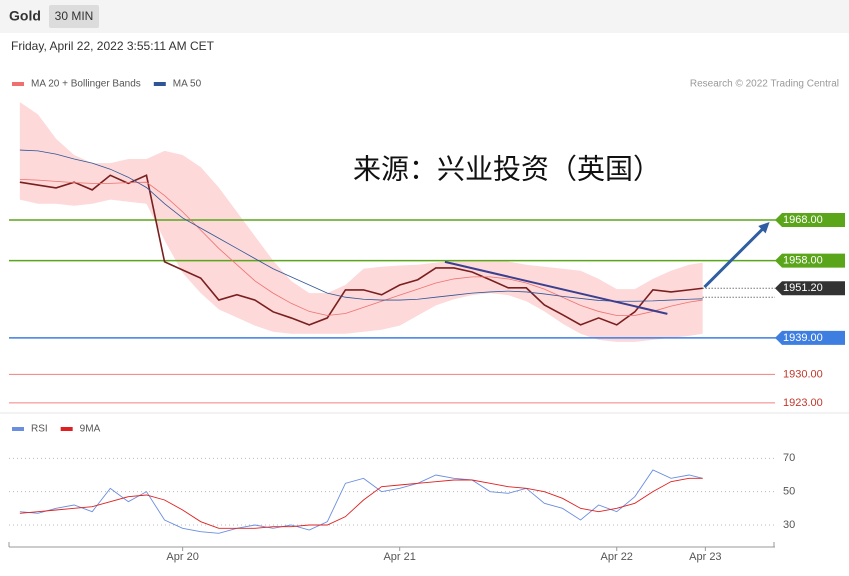  I want to click on x-tick-label: Apr 22, so click(617, 557).